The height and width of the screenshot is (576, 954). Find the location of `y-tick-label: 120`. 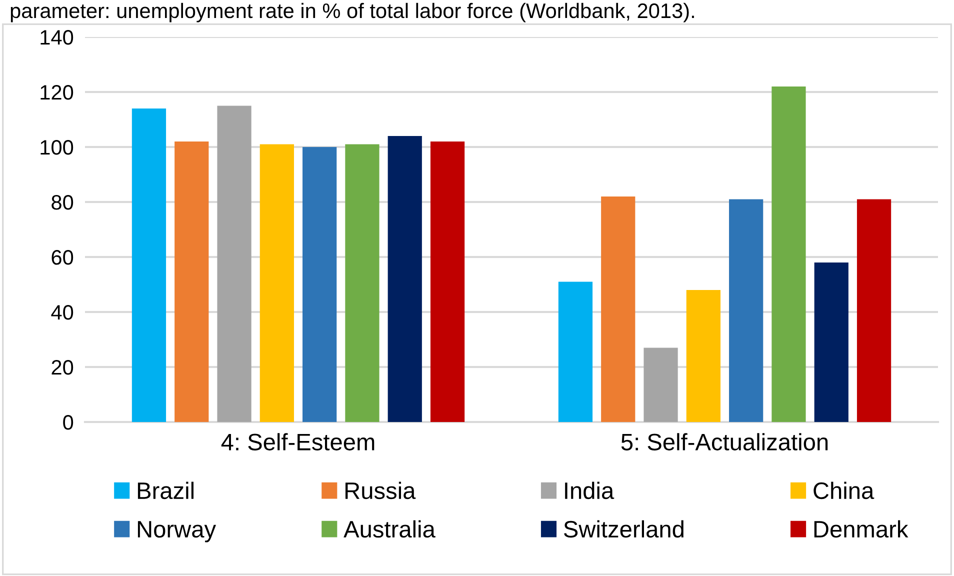

y-tick-label: 120 is located at coordinates (57, 92).